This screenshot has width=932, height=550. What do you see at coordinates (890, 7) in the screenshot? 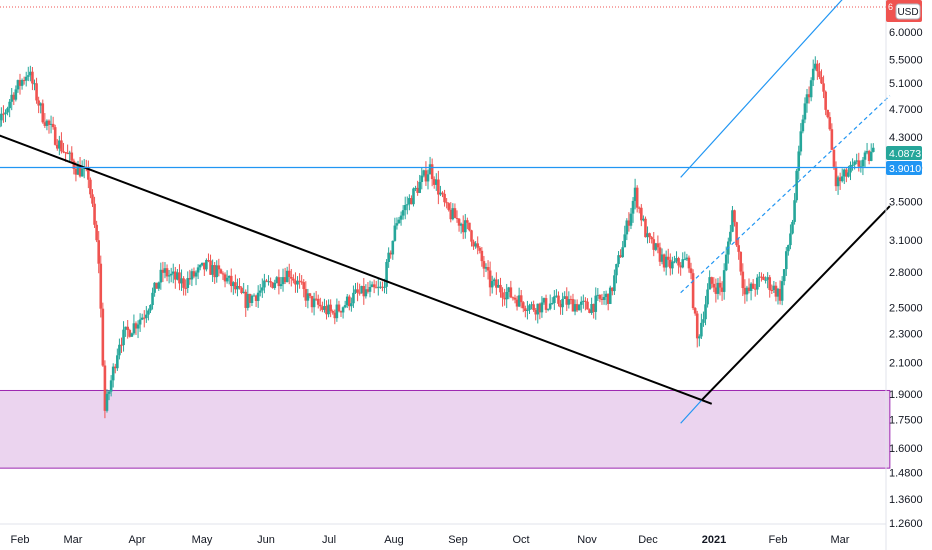
I see `top-price-badge-text: 6` at bounding box center [890, 7].